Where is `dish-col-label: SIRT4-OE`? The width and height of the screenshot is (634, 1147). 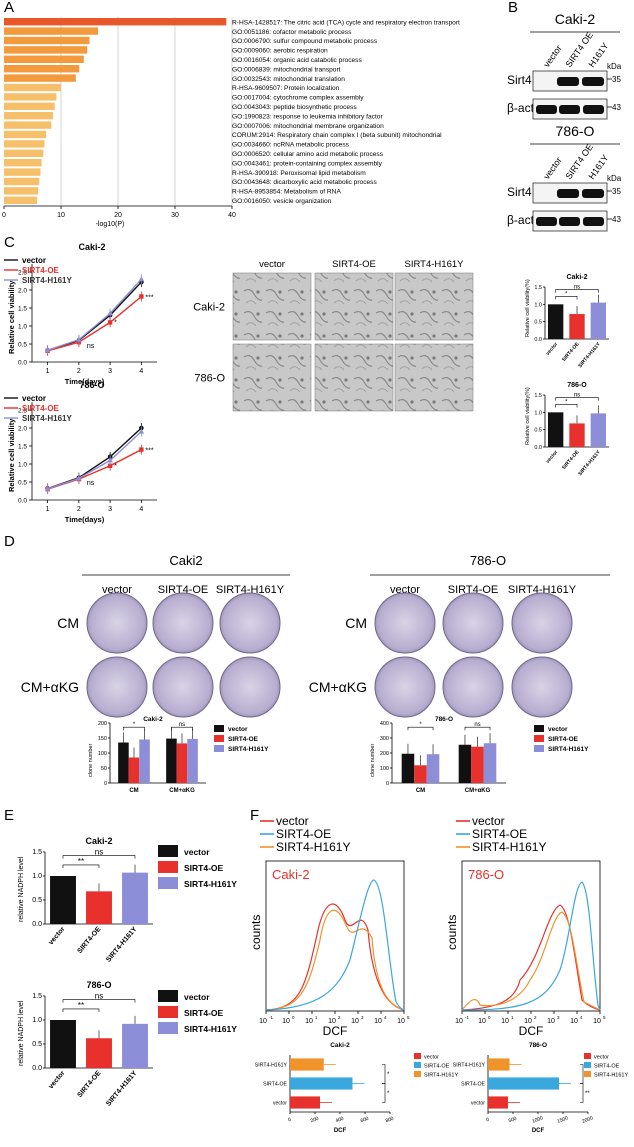 dish-col-label: SIRT4-OE is located at coordinates (183, 590).